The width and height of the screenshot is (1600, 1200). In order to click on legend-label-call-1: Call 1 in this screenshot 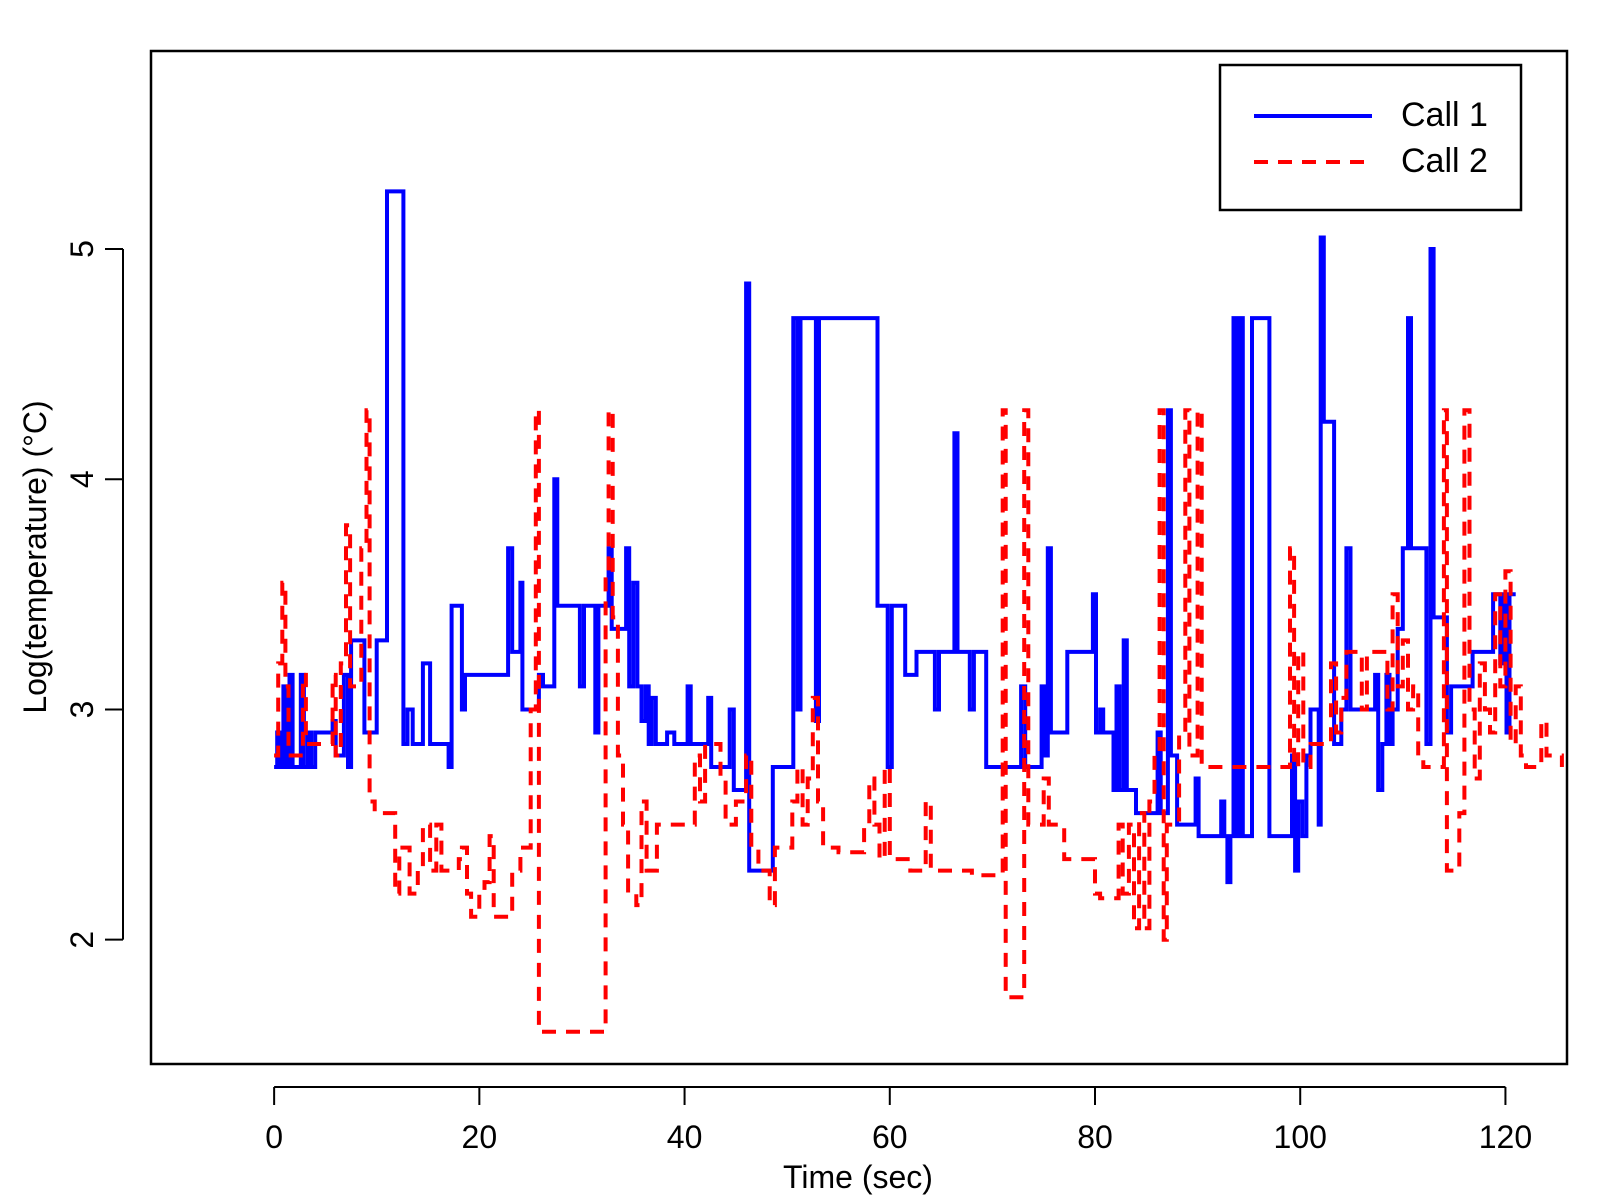, I will do `click(1444, 115)`.